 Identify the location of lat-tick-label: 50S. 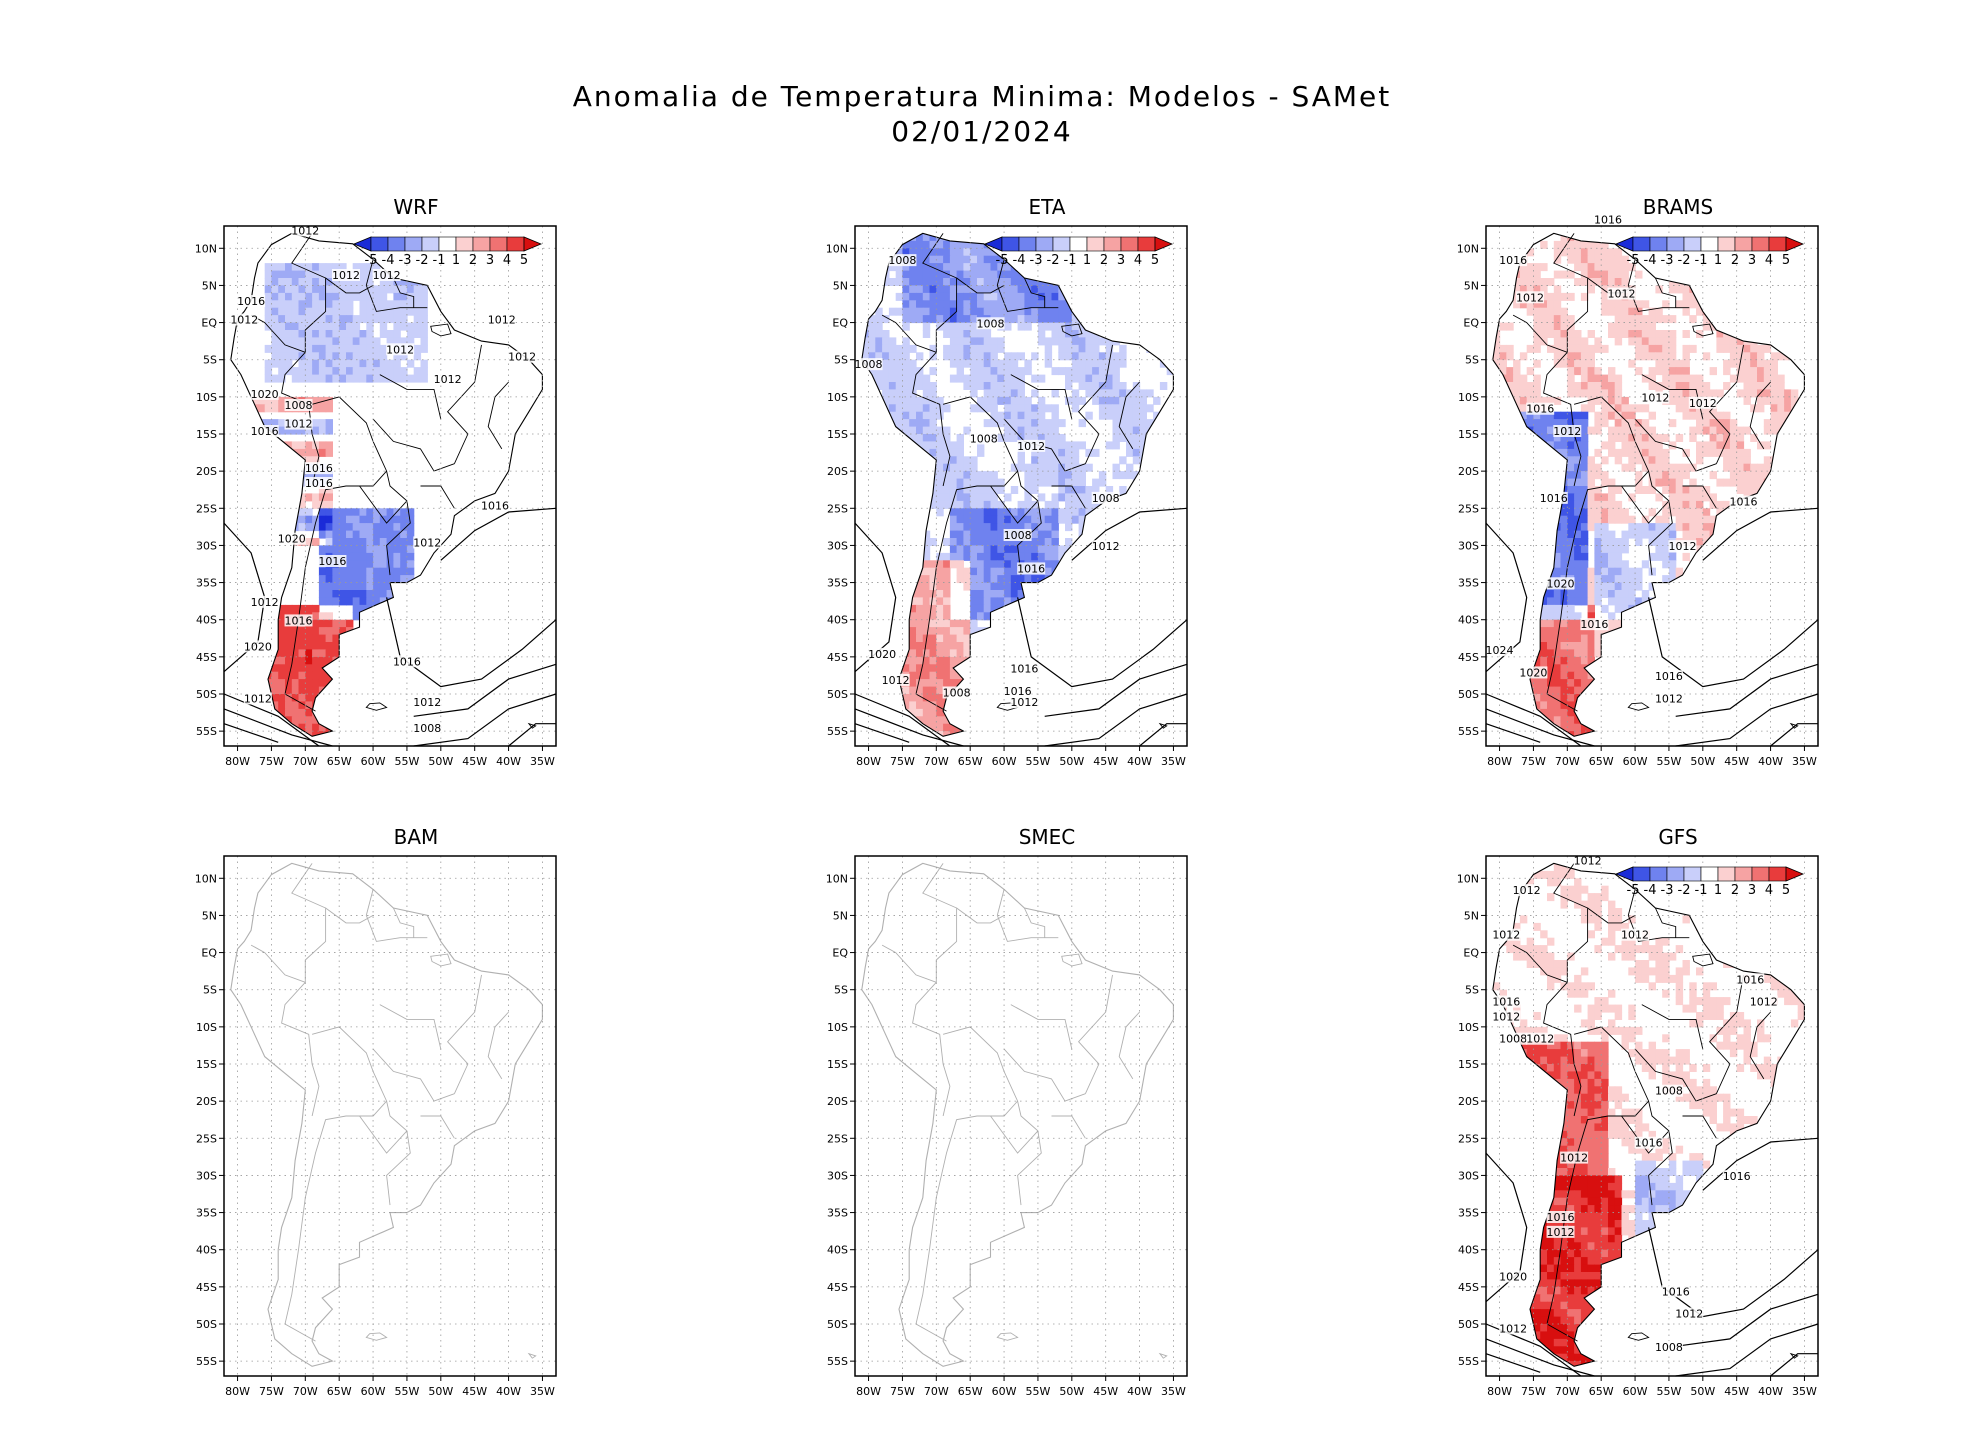
(206, 694).